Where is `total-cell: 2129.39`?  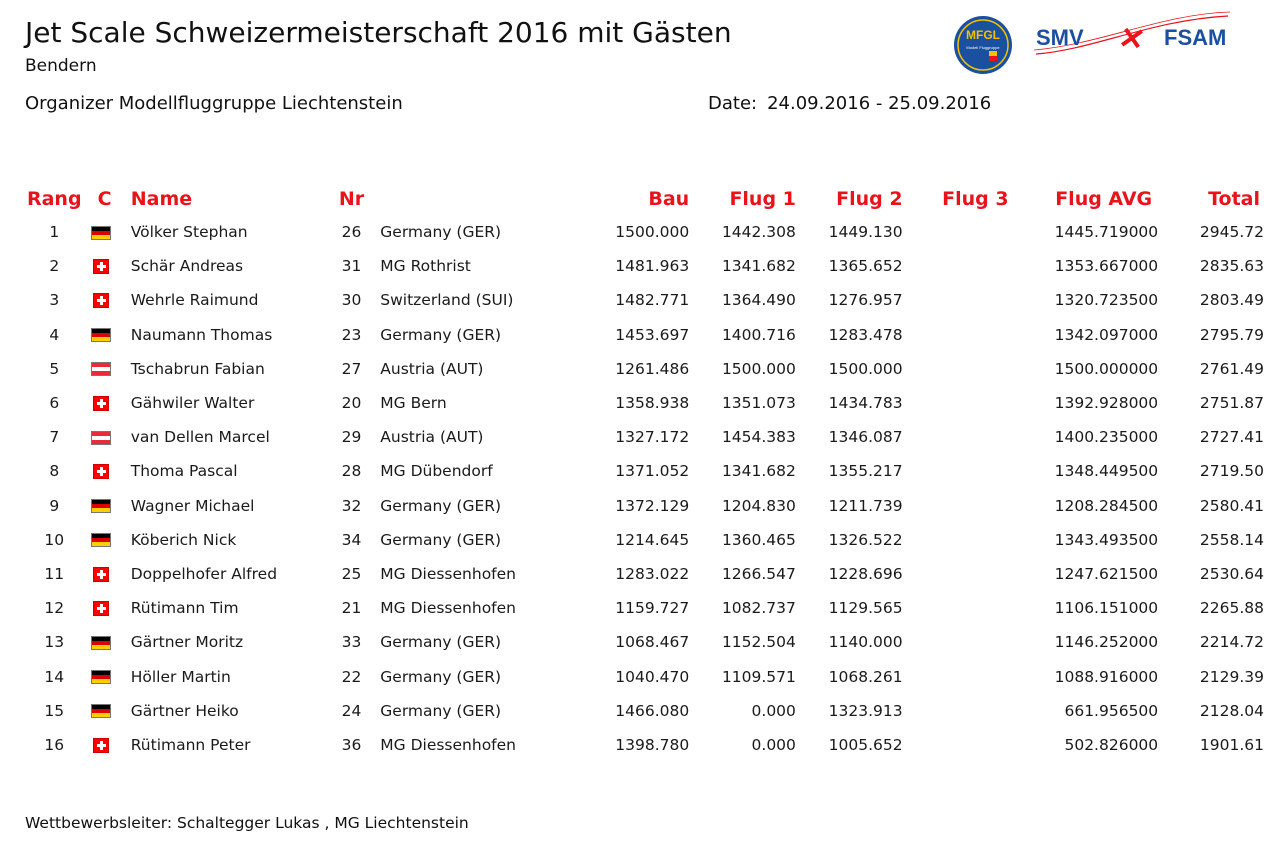
total-cell: 2129.39 is located at coordinates (1231, 676).